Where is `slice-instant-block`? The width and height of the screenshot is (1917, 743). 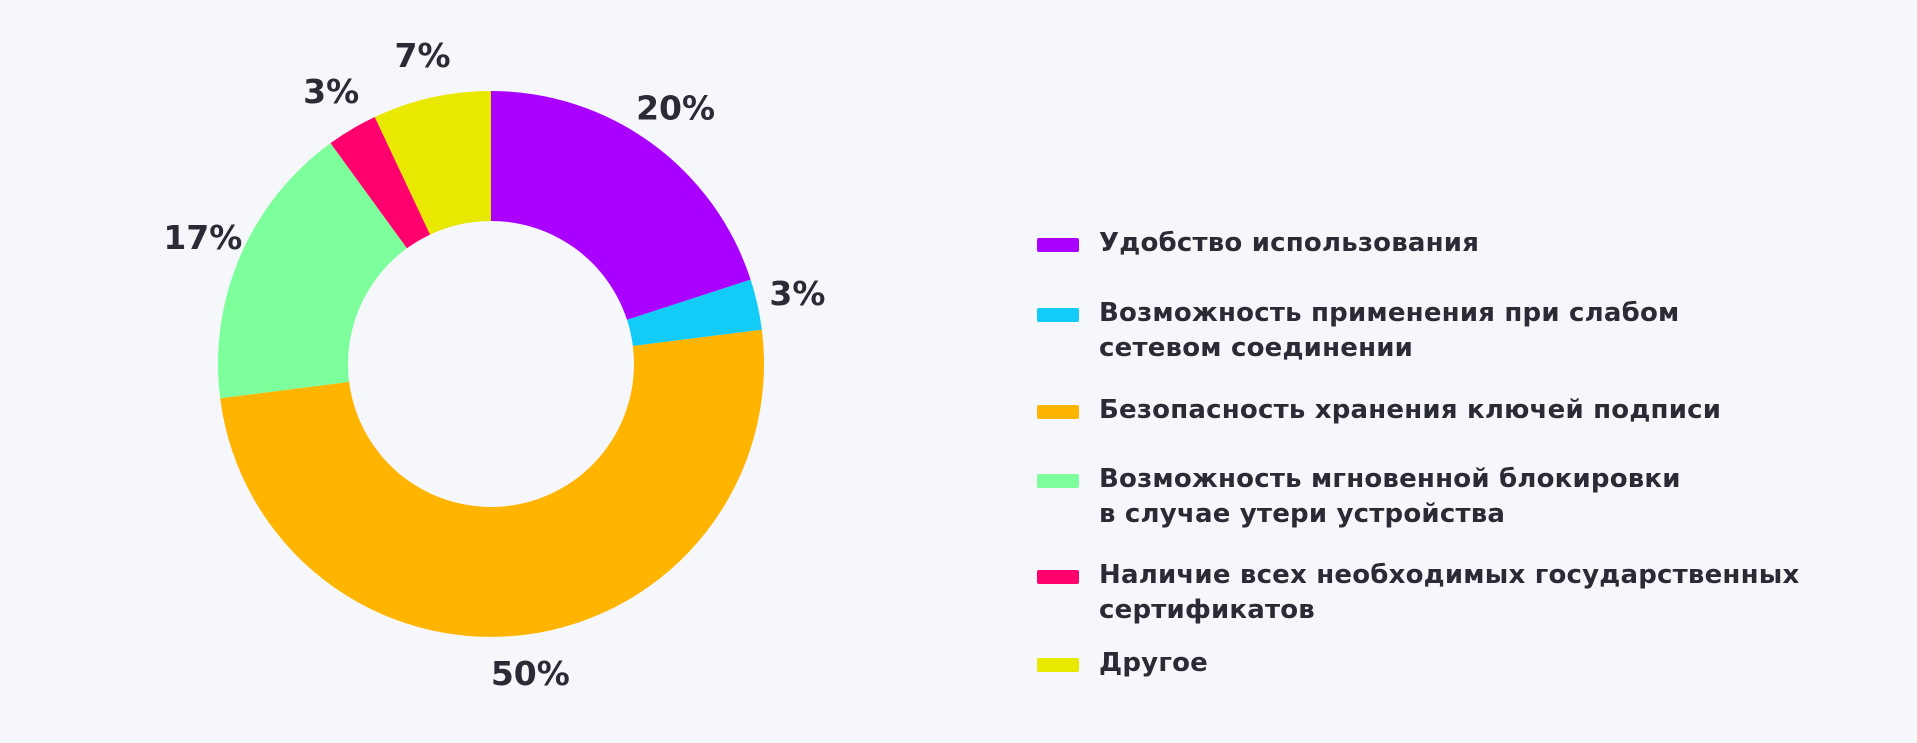
slice-instant-block is located at coordinates (312, 271).